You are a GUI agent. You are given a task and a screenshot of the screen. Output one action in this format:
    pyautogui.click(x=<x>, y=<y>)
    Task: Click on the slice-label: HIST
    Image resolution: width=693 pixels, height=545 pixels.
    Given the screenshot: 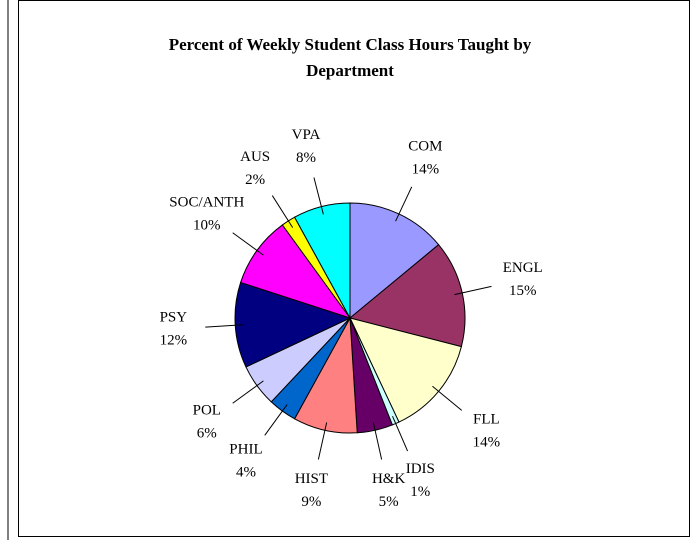 What is the action you would take?
    pyautogui.click(x=311, y=479)
    